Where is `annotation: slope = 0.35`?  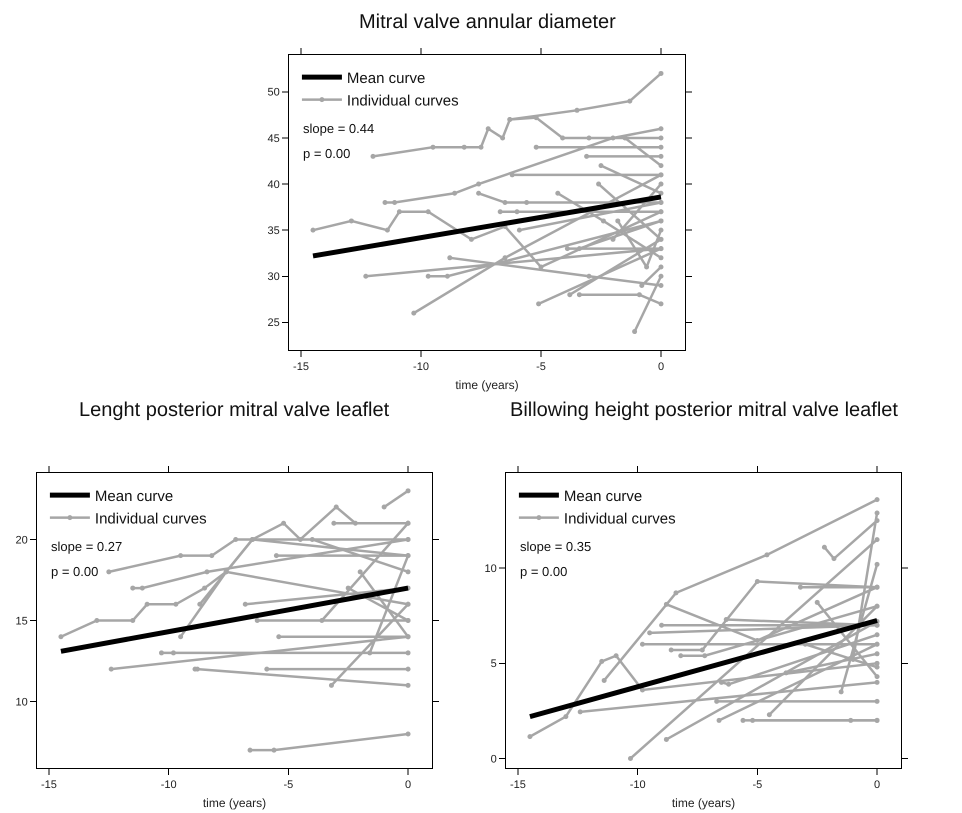
annotation: slope = 0.35 is located at coordinates (556, 546).